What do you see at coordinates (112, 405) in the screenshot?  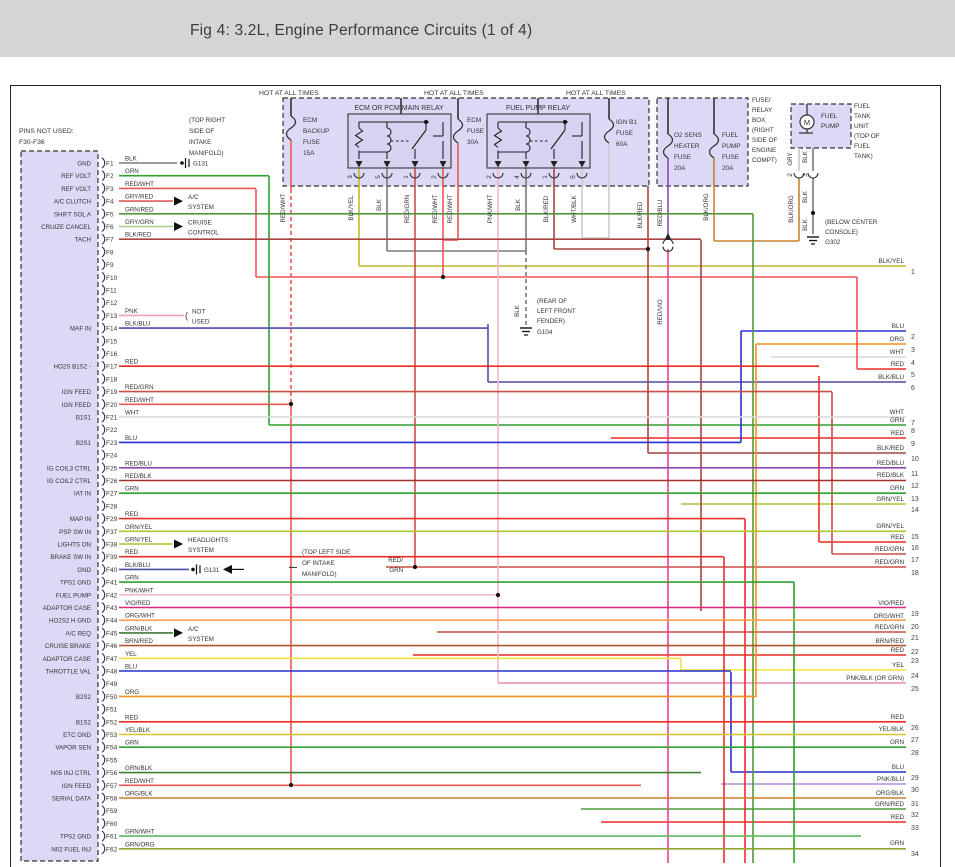 I see `pin-id: F20` at bounding box center [112, 405].